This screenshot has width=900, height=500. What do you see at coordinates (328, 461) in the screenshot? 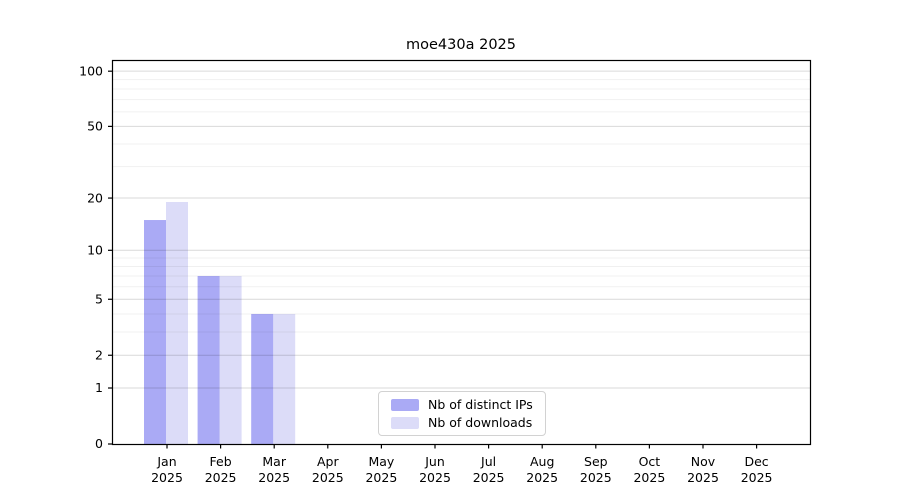
I see `x-tick-month-label: Apr` at bounding box center [328, 461].